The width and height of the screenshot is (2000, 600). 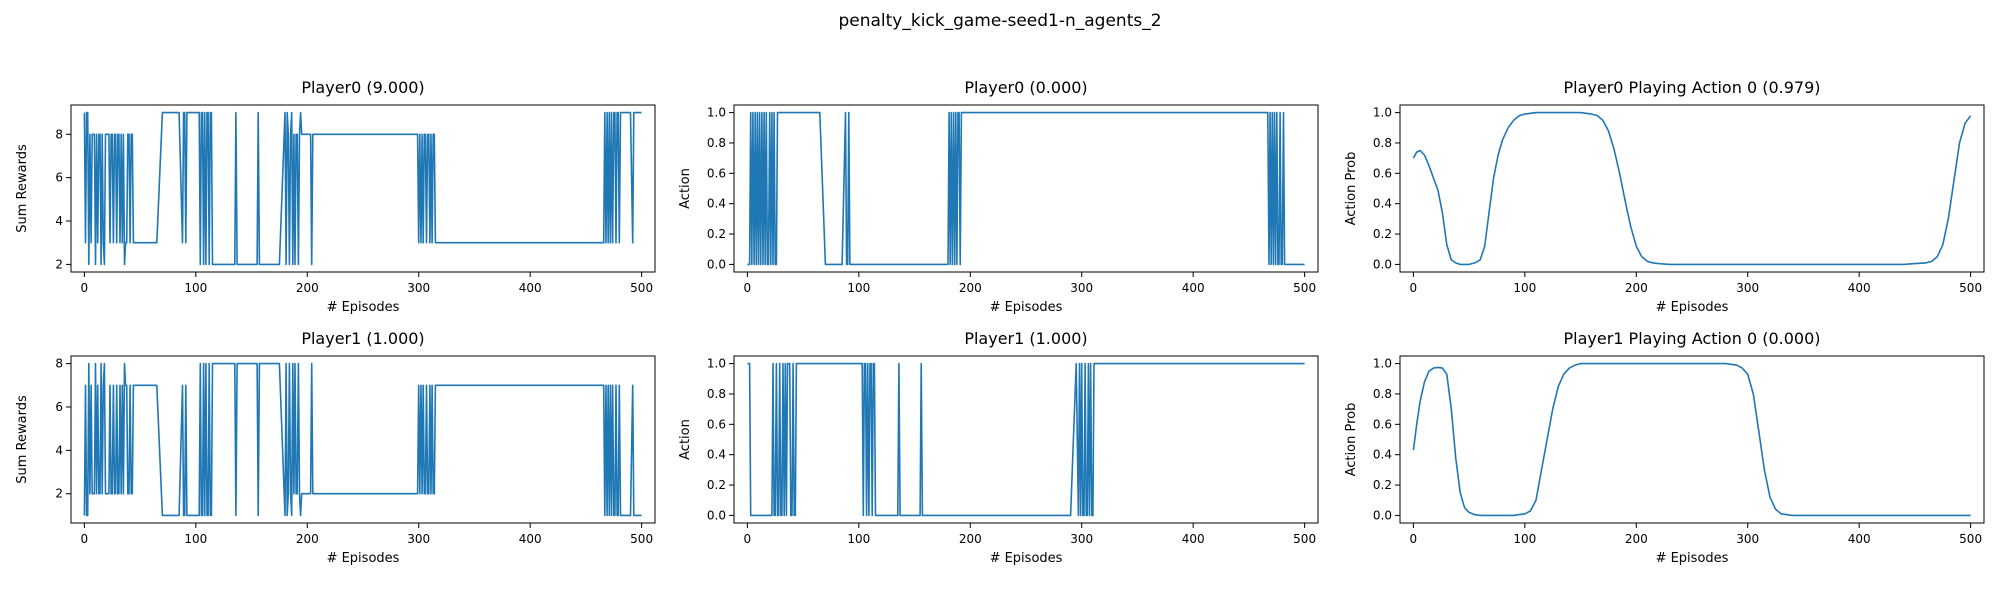 I want to click on subplot-title: Player1 (1.000), so click(x=362, y=338).